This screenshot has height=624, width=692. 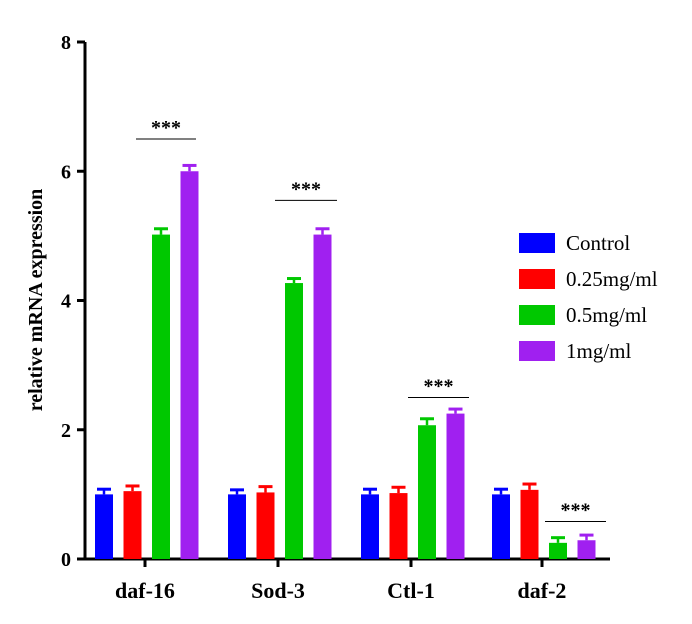 I want to click on y-tick-label: 6, so click(x=66, y=172).